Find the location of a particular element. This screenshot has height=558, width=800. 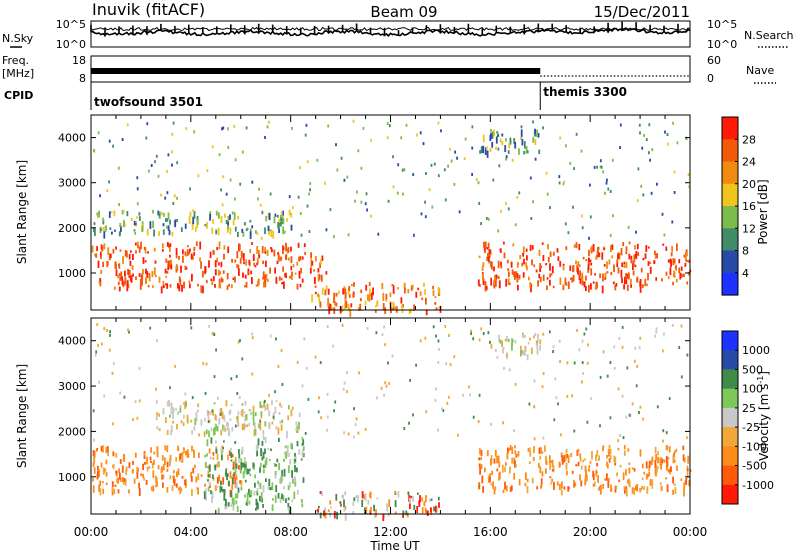

cpid-mode-themis: themis 3300 is located at coordinates (585, 92).